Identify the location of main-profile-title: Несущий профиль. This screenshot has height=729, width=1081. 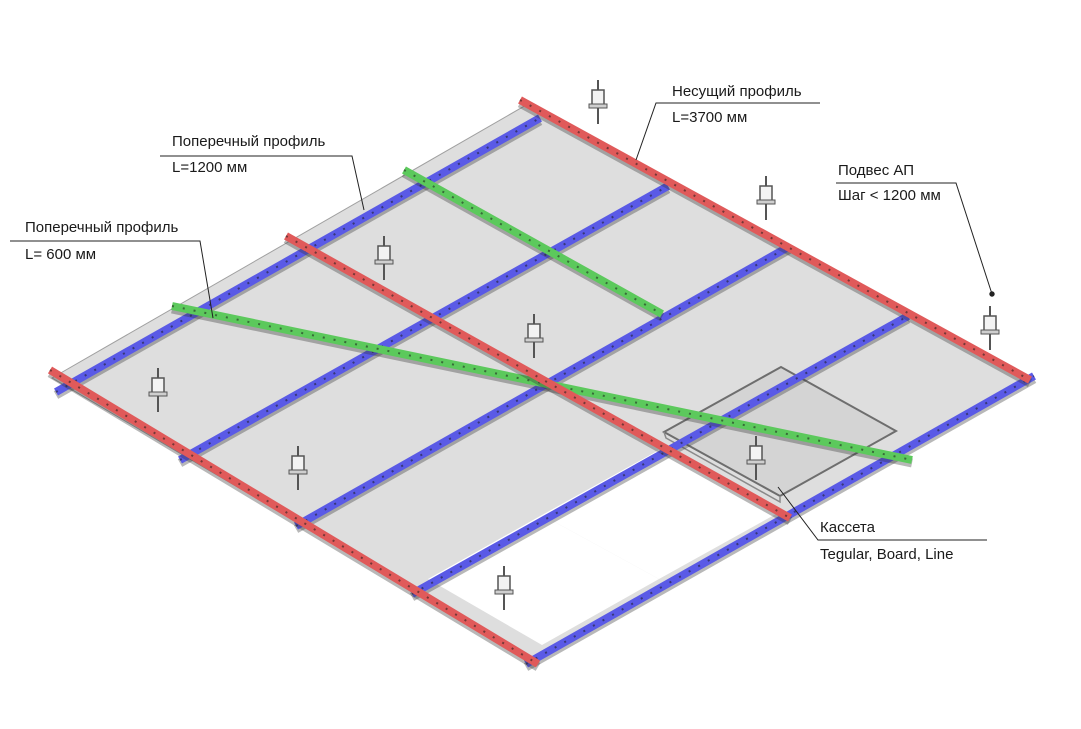
(737, 91).